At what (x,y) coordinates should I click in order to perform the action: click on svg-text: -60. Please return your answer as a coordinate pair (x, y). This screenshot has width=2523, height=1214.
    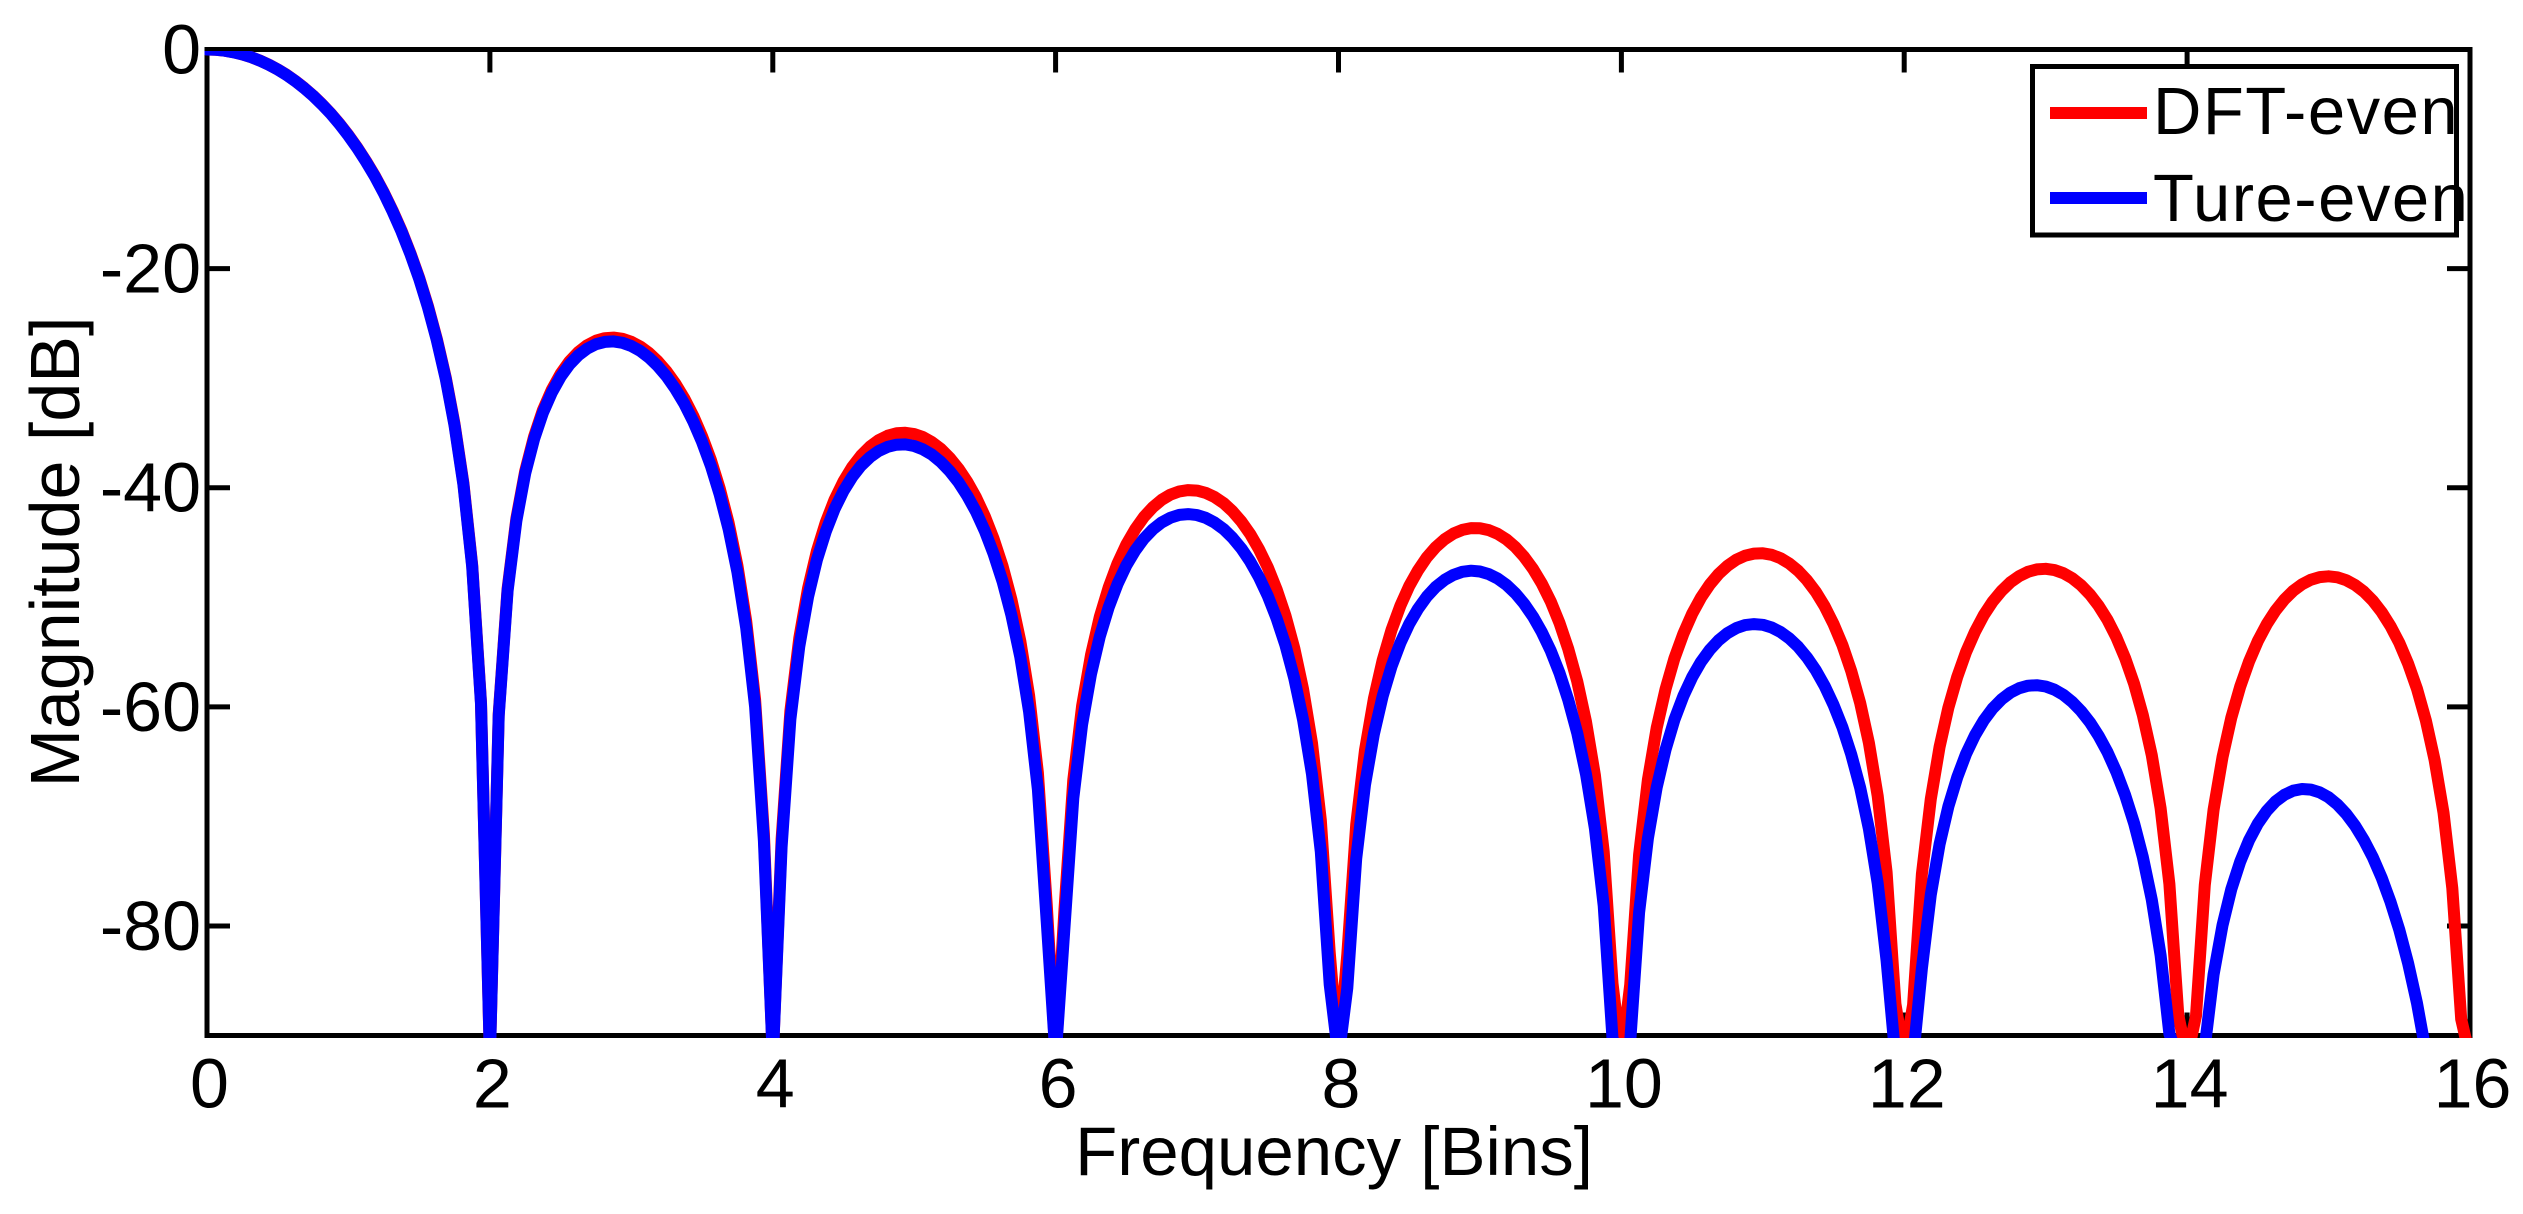
    Looking at the image, I should click on (150, 707).